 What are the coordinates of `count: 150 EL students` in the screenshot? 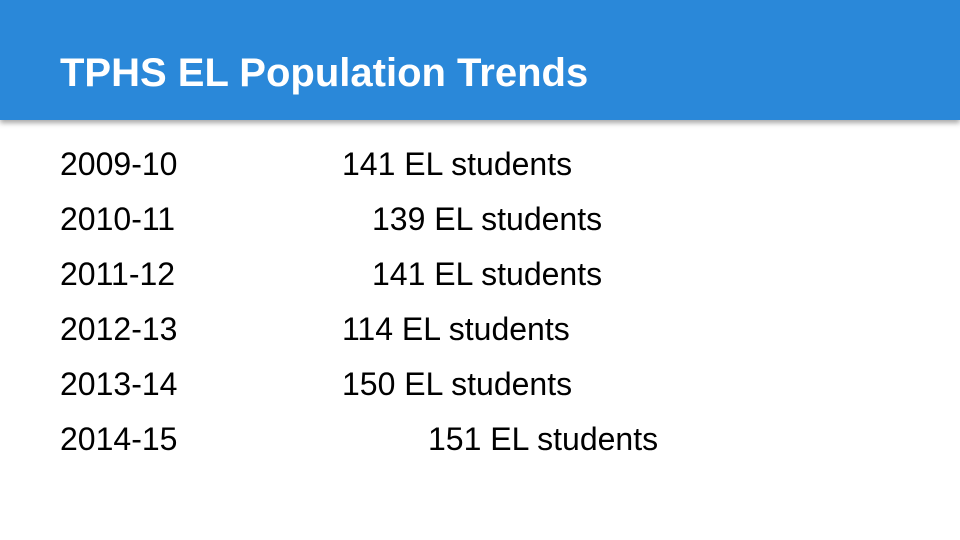 It's located at (457, 384).